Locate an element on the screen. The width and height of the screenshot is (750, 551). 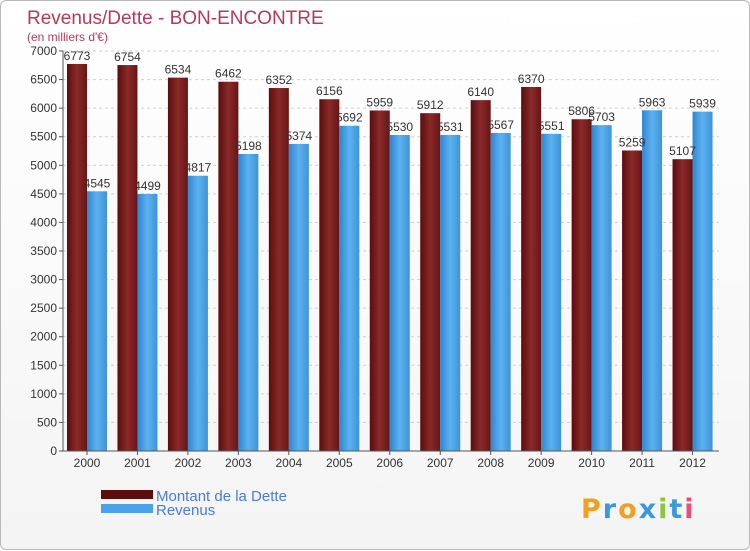
data-label: 5259 is located at coordinates (632, 142).